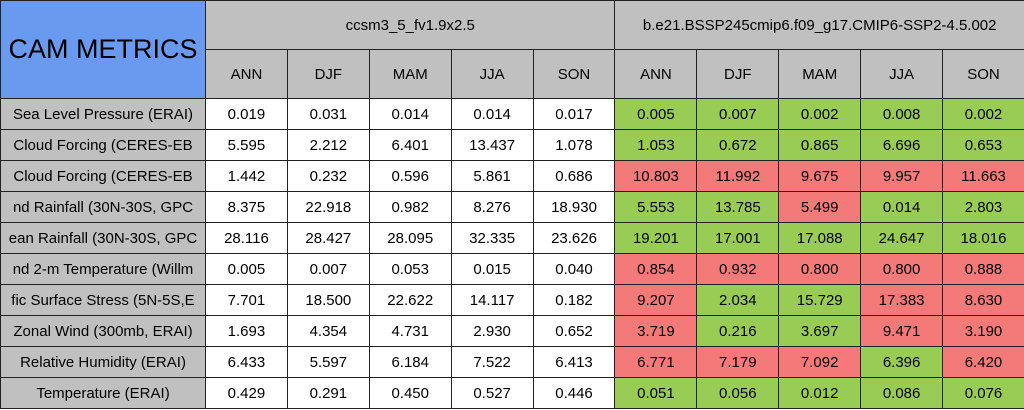 Image resolution: width=1024 pixels, height=410 pixels. What do you see at coordinates (656, 362) in the screenshot?
I see `value-cell: 6.771` at bounding box center [656, 362].